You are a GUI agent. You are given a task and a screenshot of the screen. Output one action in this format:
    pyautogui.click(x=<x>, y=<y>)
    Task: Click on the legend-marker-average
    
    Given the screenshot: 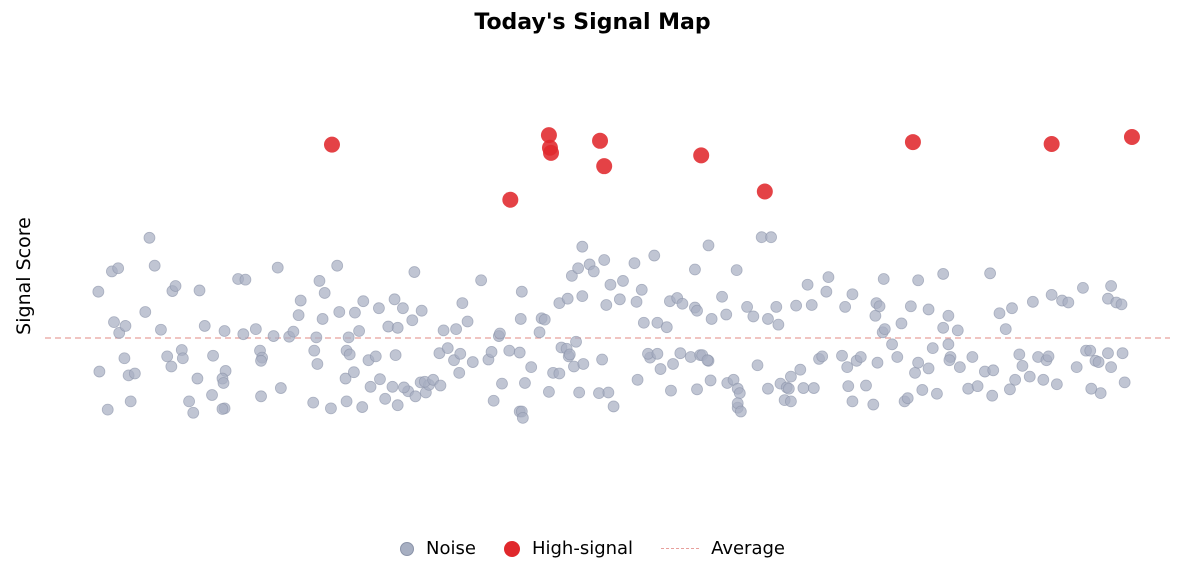 What is the action you would take?
    pyautogui.click(x=680, y=548)
    